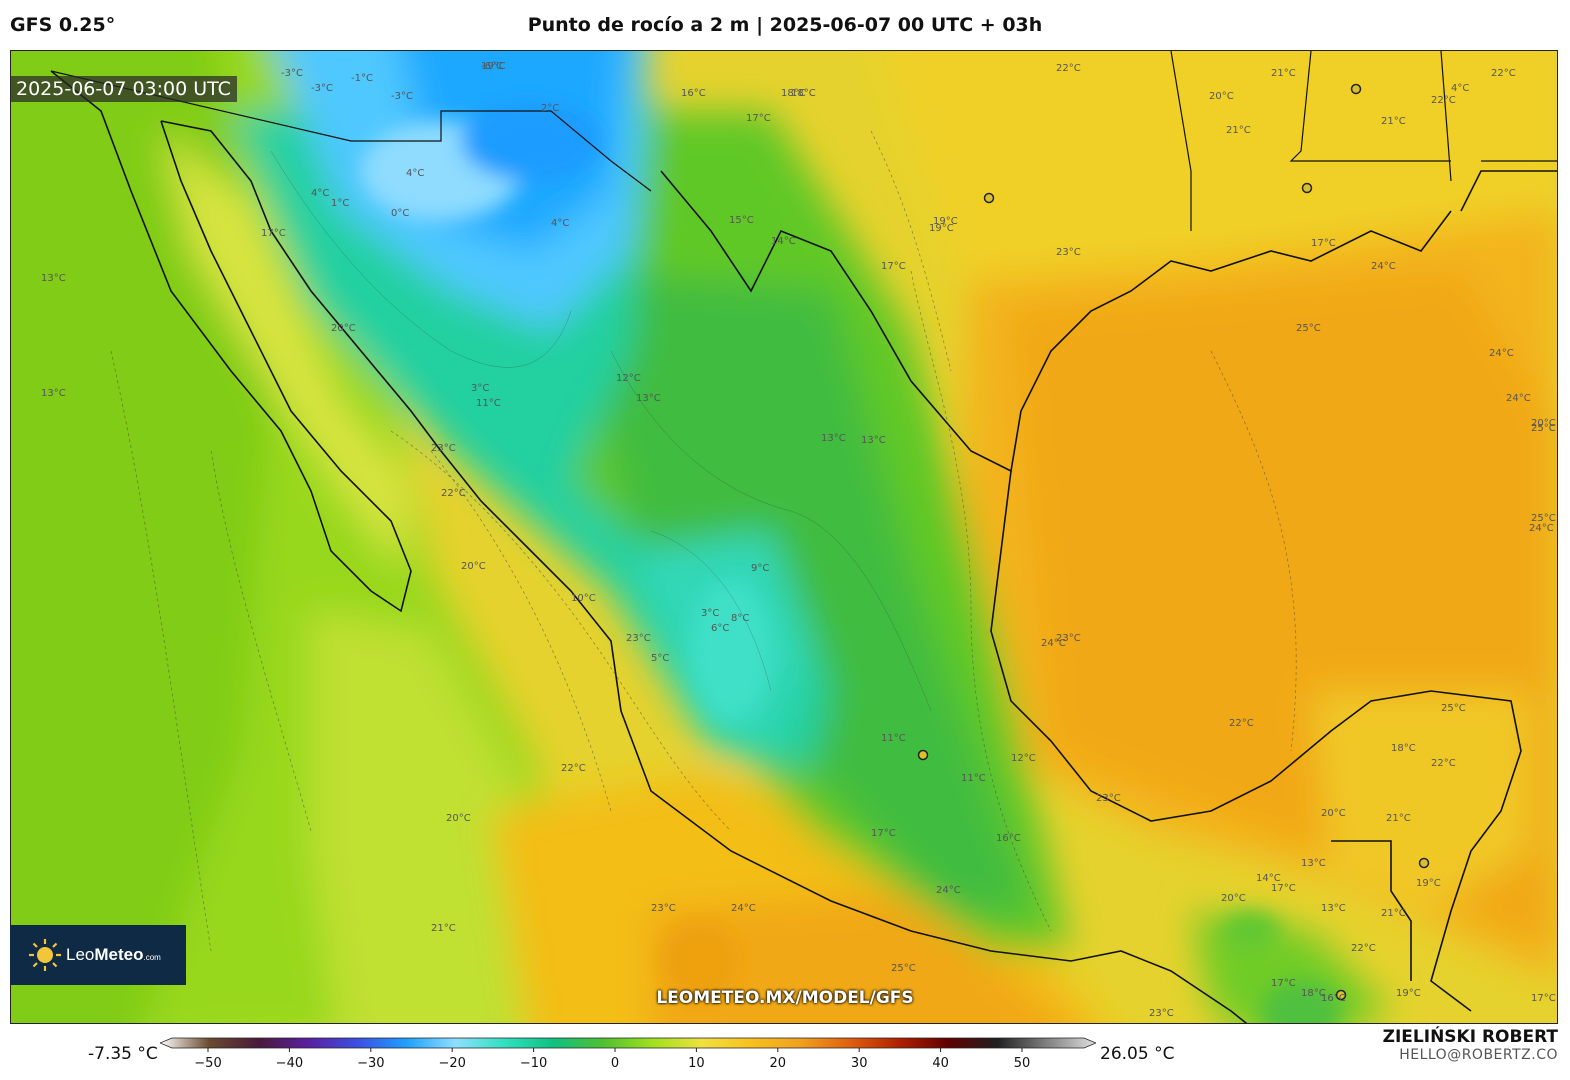  What do you see at coordinates (760, 568) in the screenshot?
I see `contour-label: 9°C` at bounding box center [760, 568].